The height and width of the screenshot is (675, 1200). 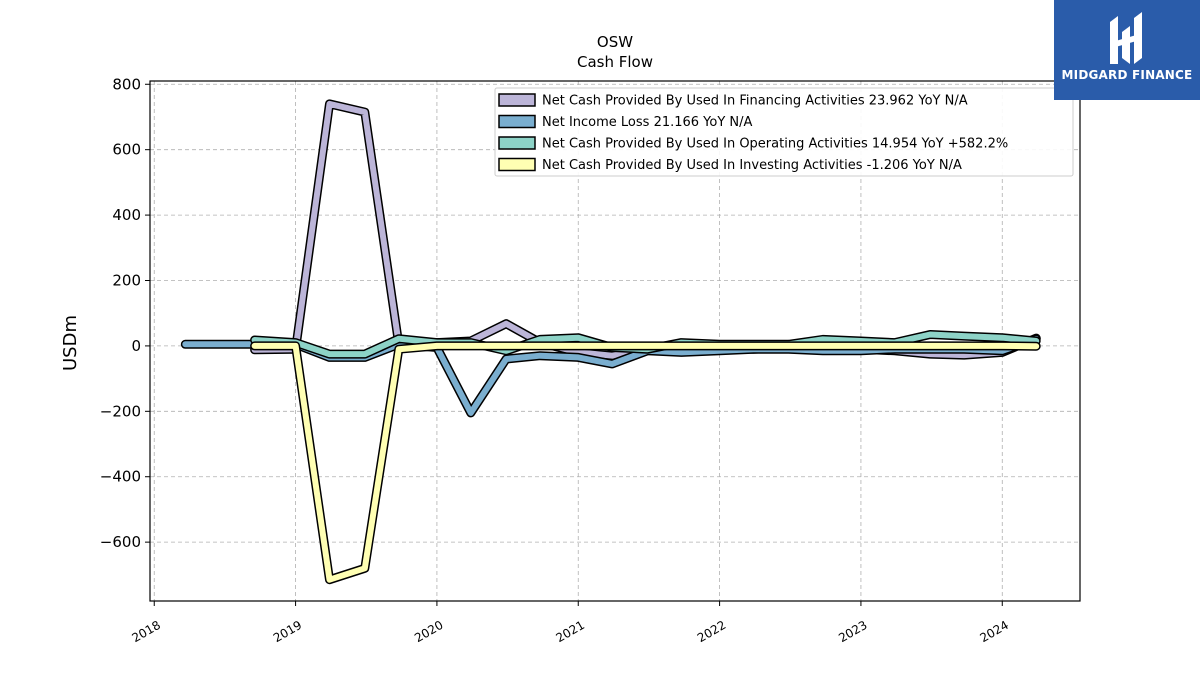 I want to click on chart-subtitle: Cash Flow, so click(x=615, y=62).